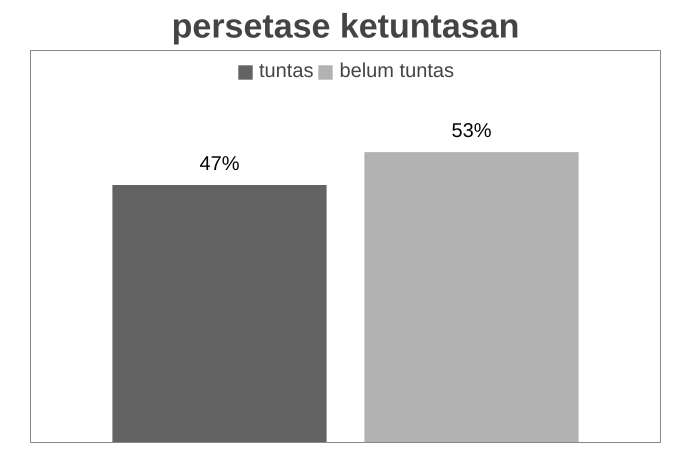  I want to click on chart-title: persetase ketuntasan, so click(346, 27).